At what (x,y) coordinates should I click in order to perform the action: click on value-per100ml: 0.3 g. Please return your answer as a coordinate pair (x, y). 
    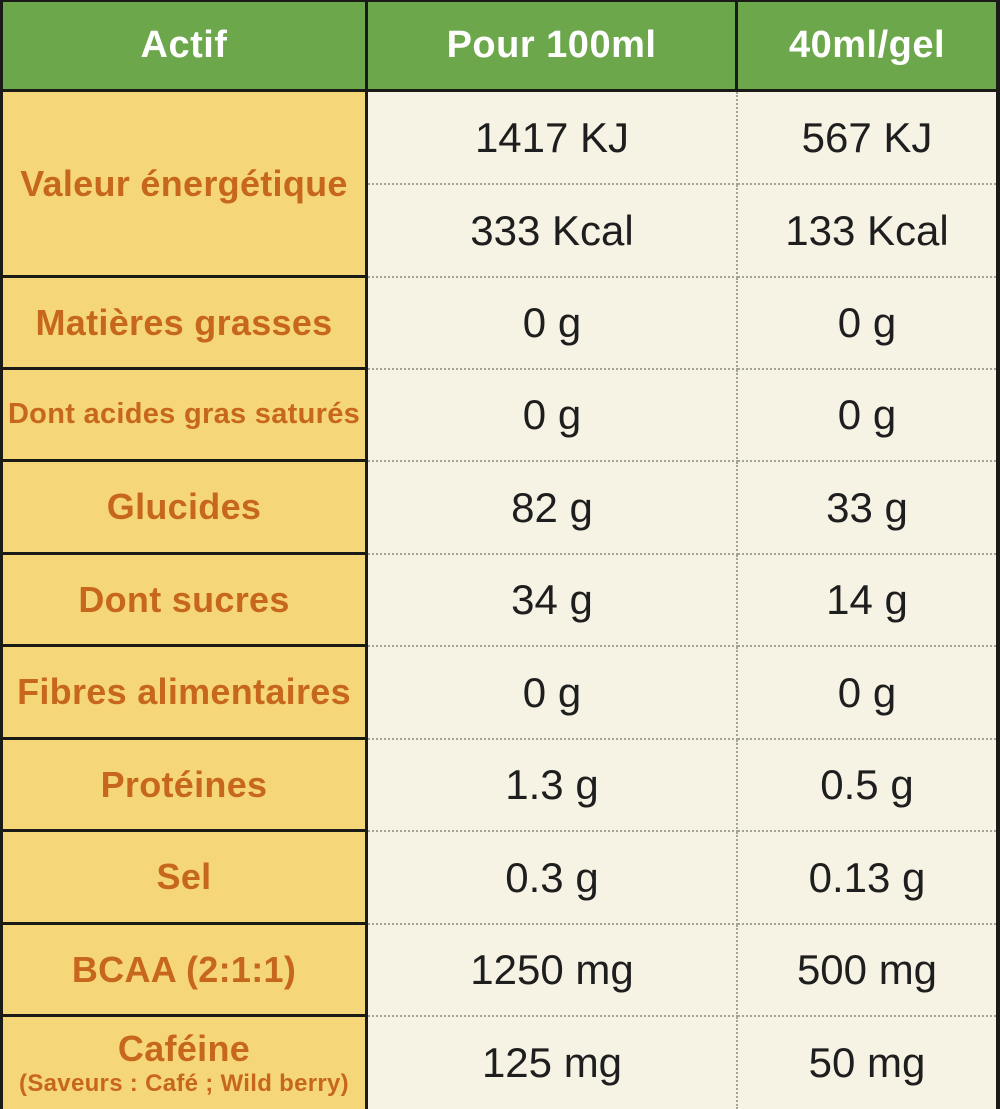
    Looking at the image, I should click on (553, 878).